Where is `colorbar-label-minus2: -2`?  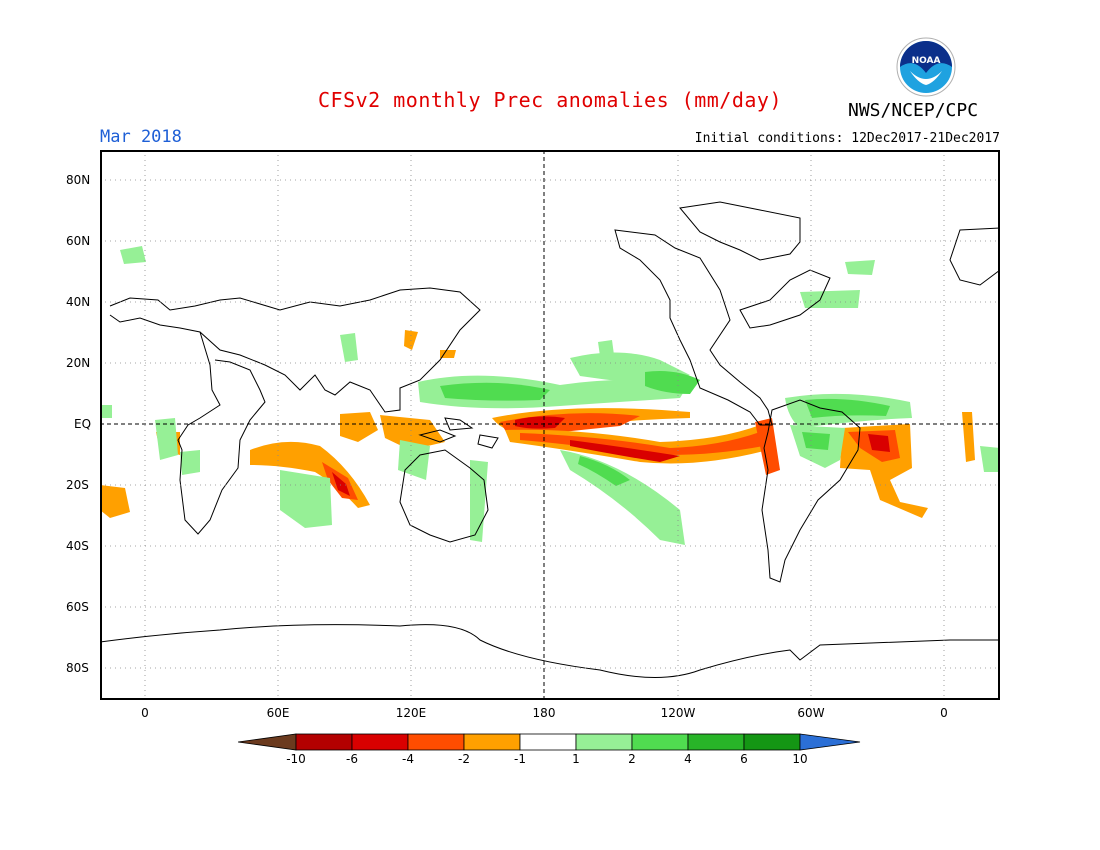 colorbar-label-minus2: -2 is located at coordinates (464, 759).